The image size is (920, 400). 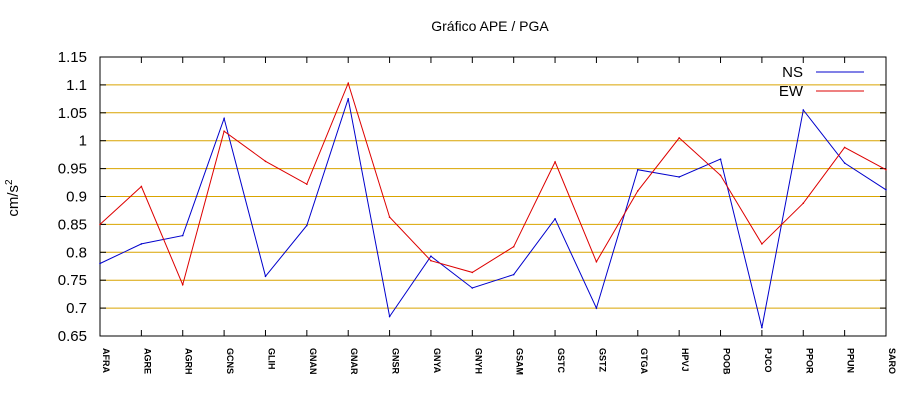 I want to click on x-tick-label: SARO, so click(x=892, y=361).